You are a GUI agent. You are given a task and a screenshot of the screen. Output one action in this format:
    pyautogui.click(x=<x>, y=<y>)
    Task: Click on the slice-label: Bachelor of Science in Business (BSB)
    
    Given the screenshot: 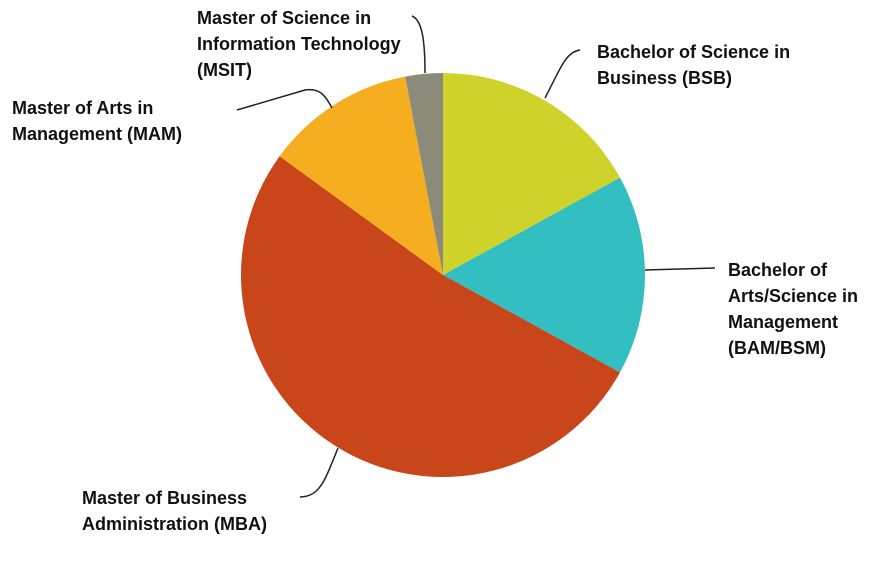 What is the action you would take?
    pyautogui.click(x=694, y=65)
    